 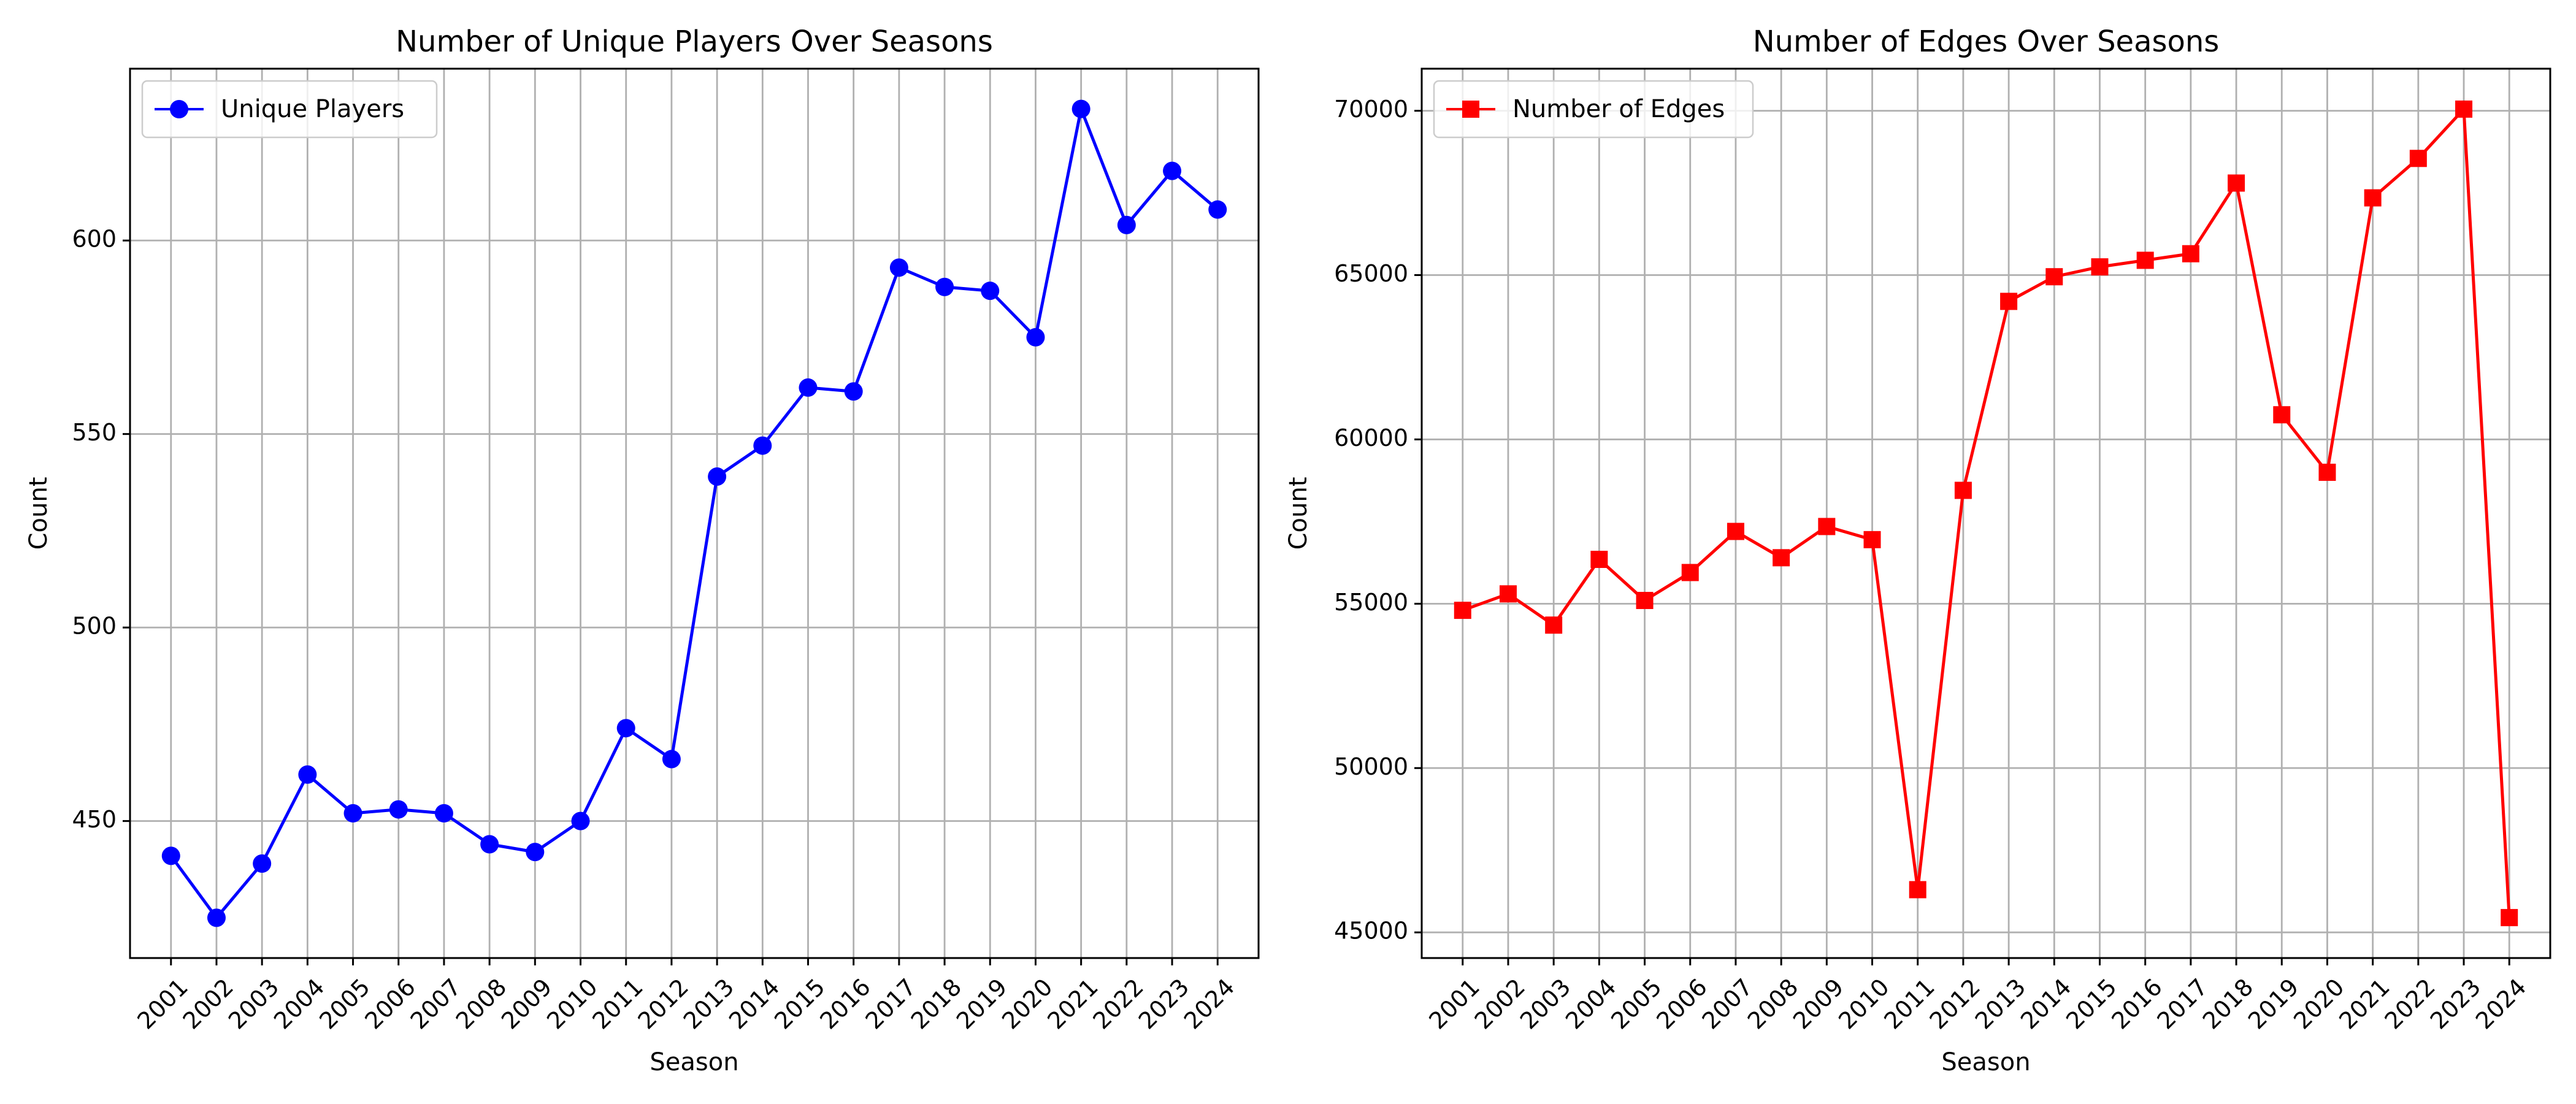 What do you see at coordinates (1371, 109) in the screenshot?
I see `y-tick-label: 70000` at bounding box center [1371, 109].